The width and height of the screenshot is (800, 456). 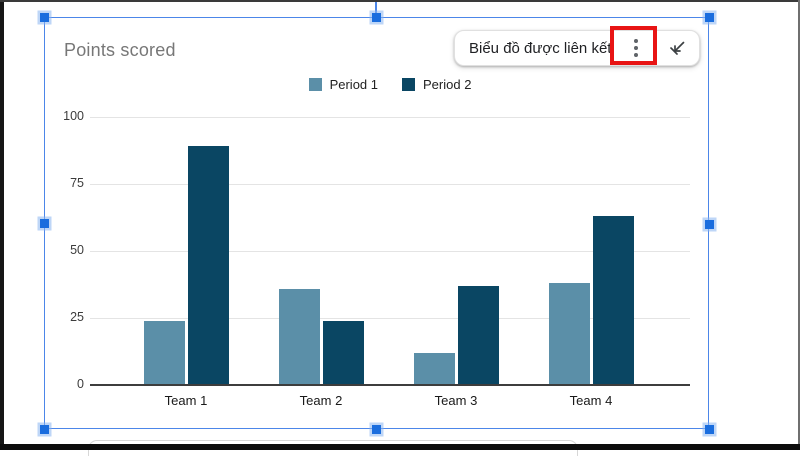 What do you see at coordinates (434, 368) in the screenshot?
I see `bar-team3-period1` at bounding box center [434, 368].